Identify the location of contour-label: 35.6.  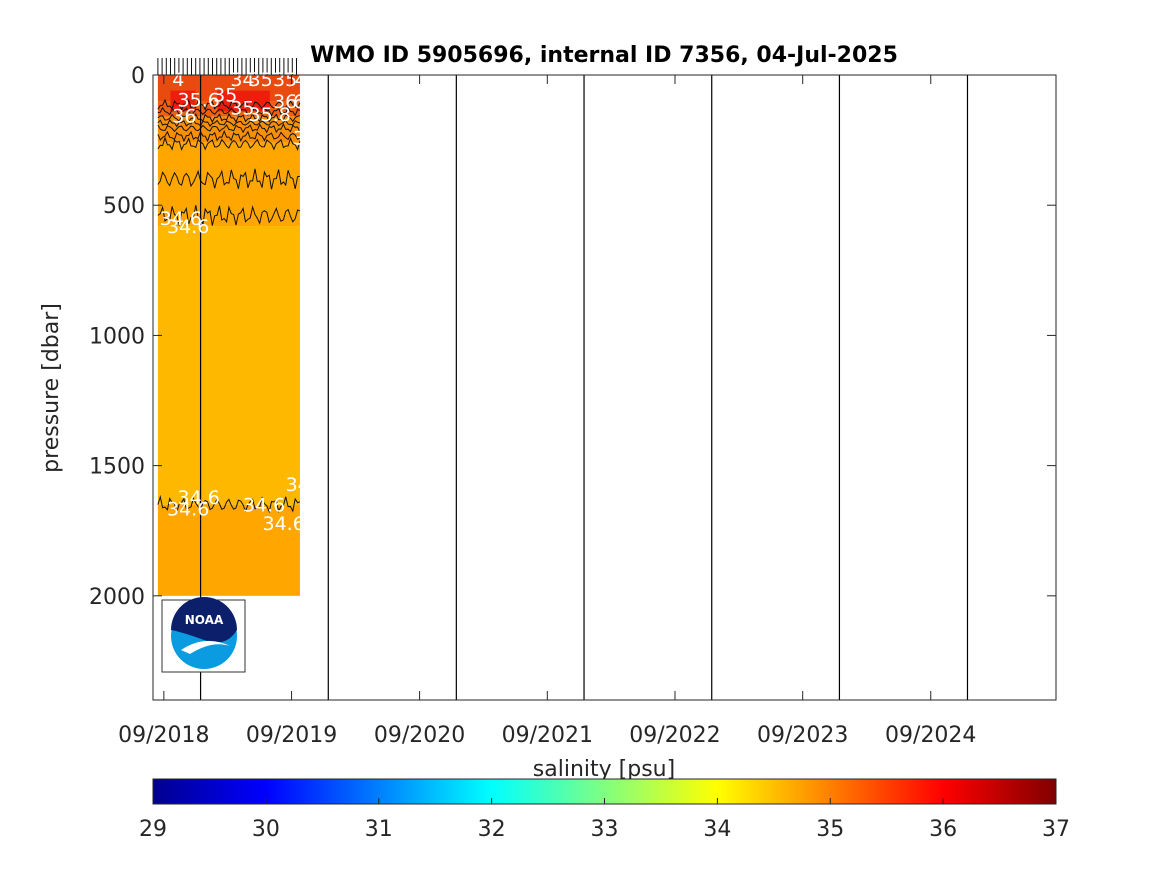
(198, 101).